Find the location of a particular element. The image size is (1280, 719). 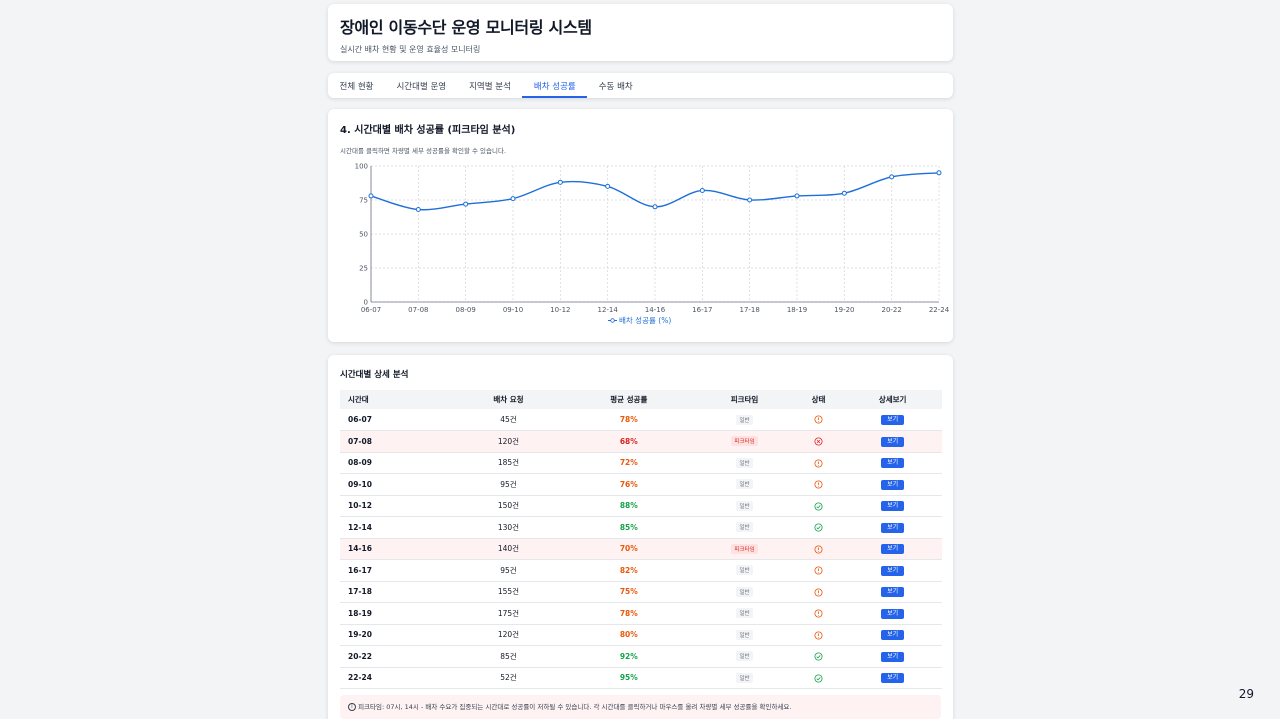

tab-3: 배차 성공률 is located at coordinates (554, 85).